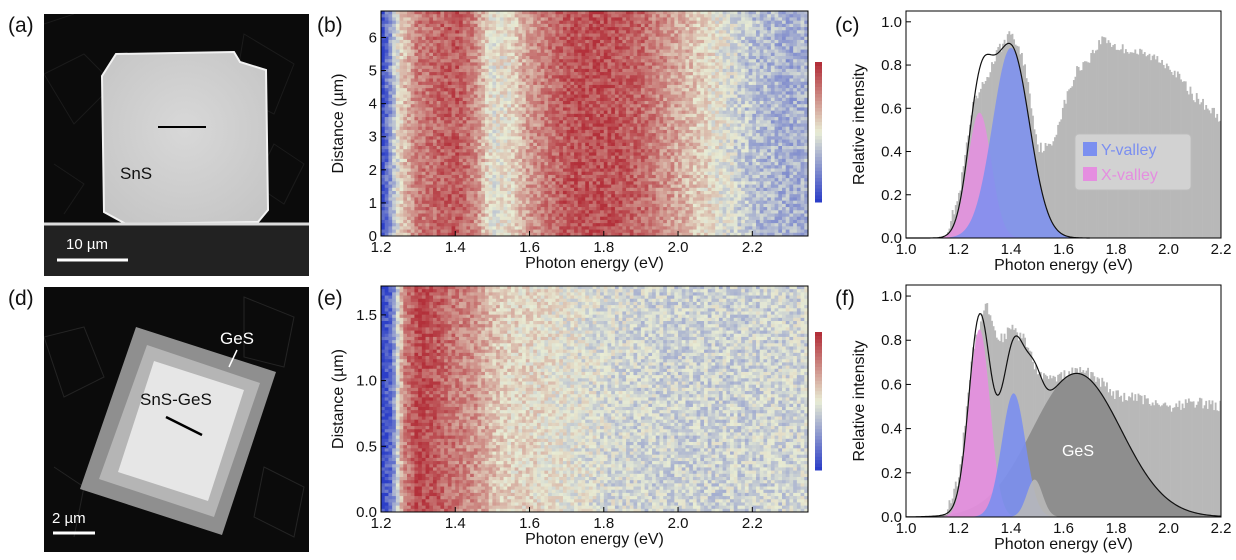 This screenshot has width=1236, height=560. I want to click on e-frame, so click(594, 399).